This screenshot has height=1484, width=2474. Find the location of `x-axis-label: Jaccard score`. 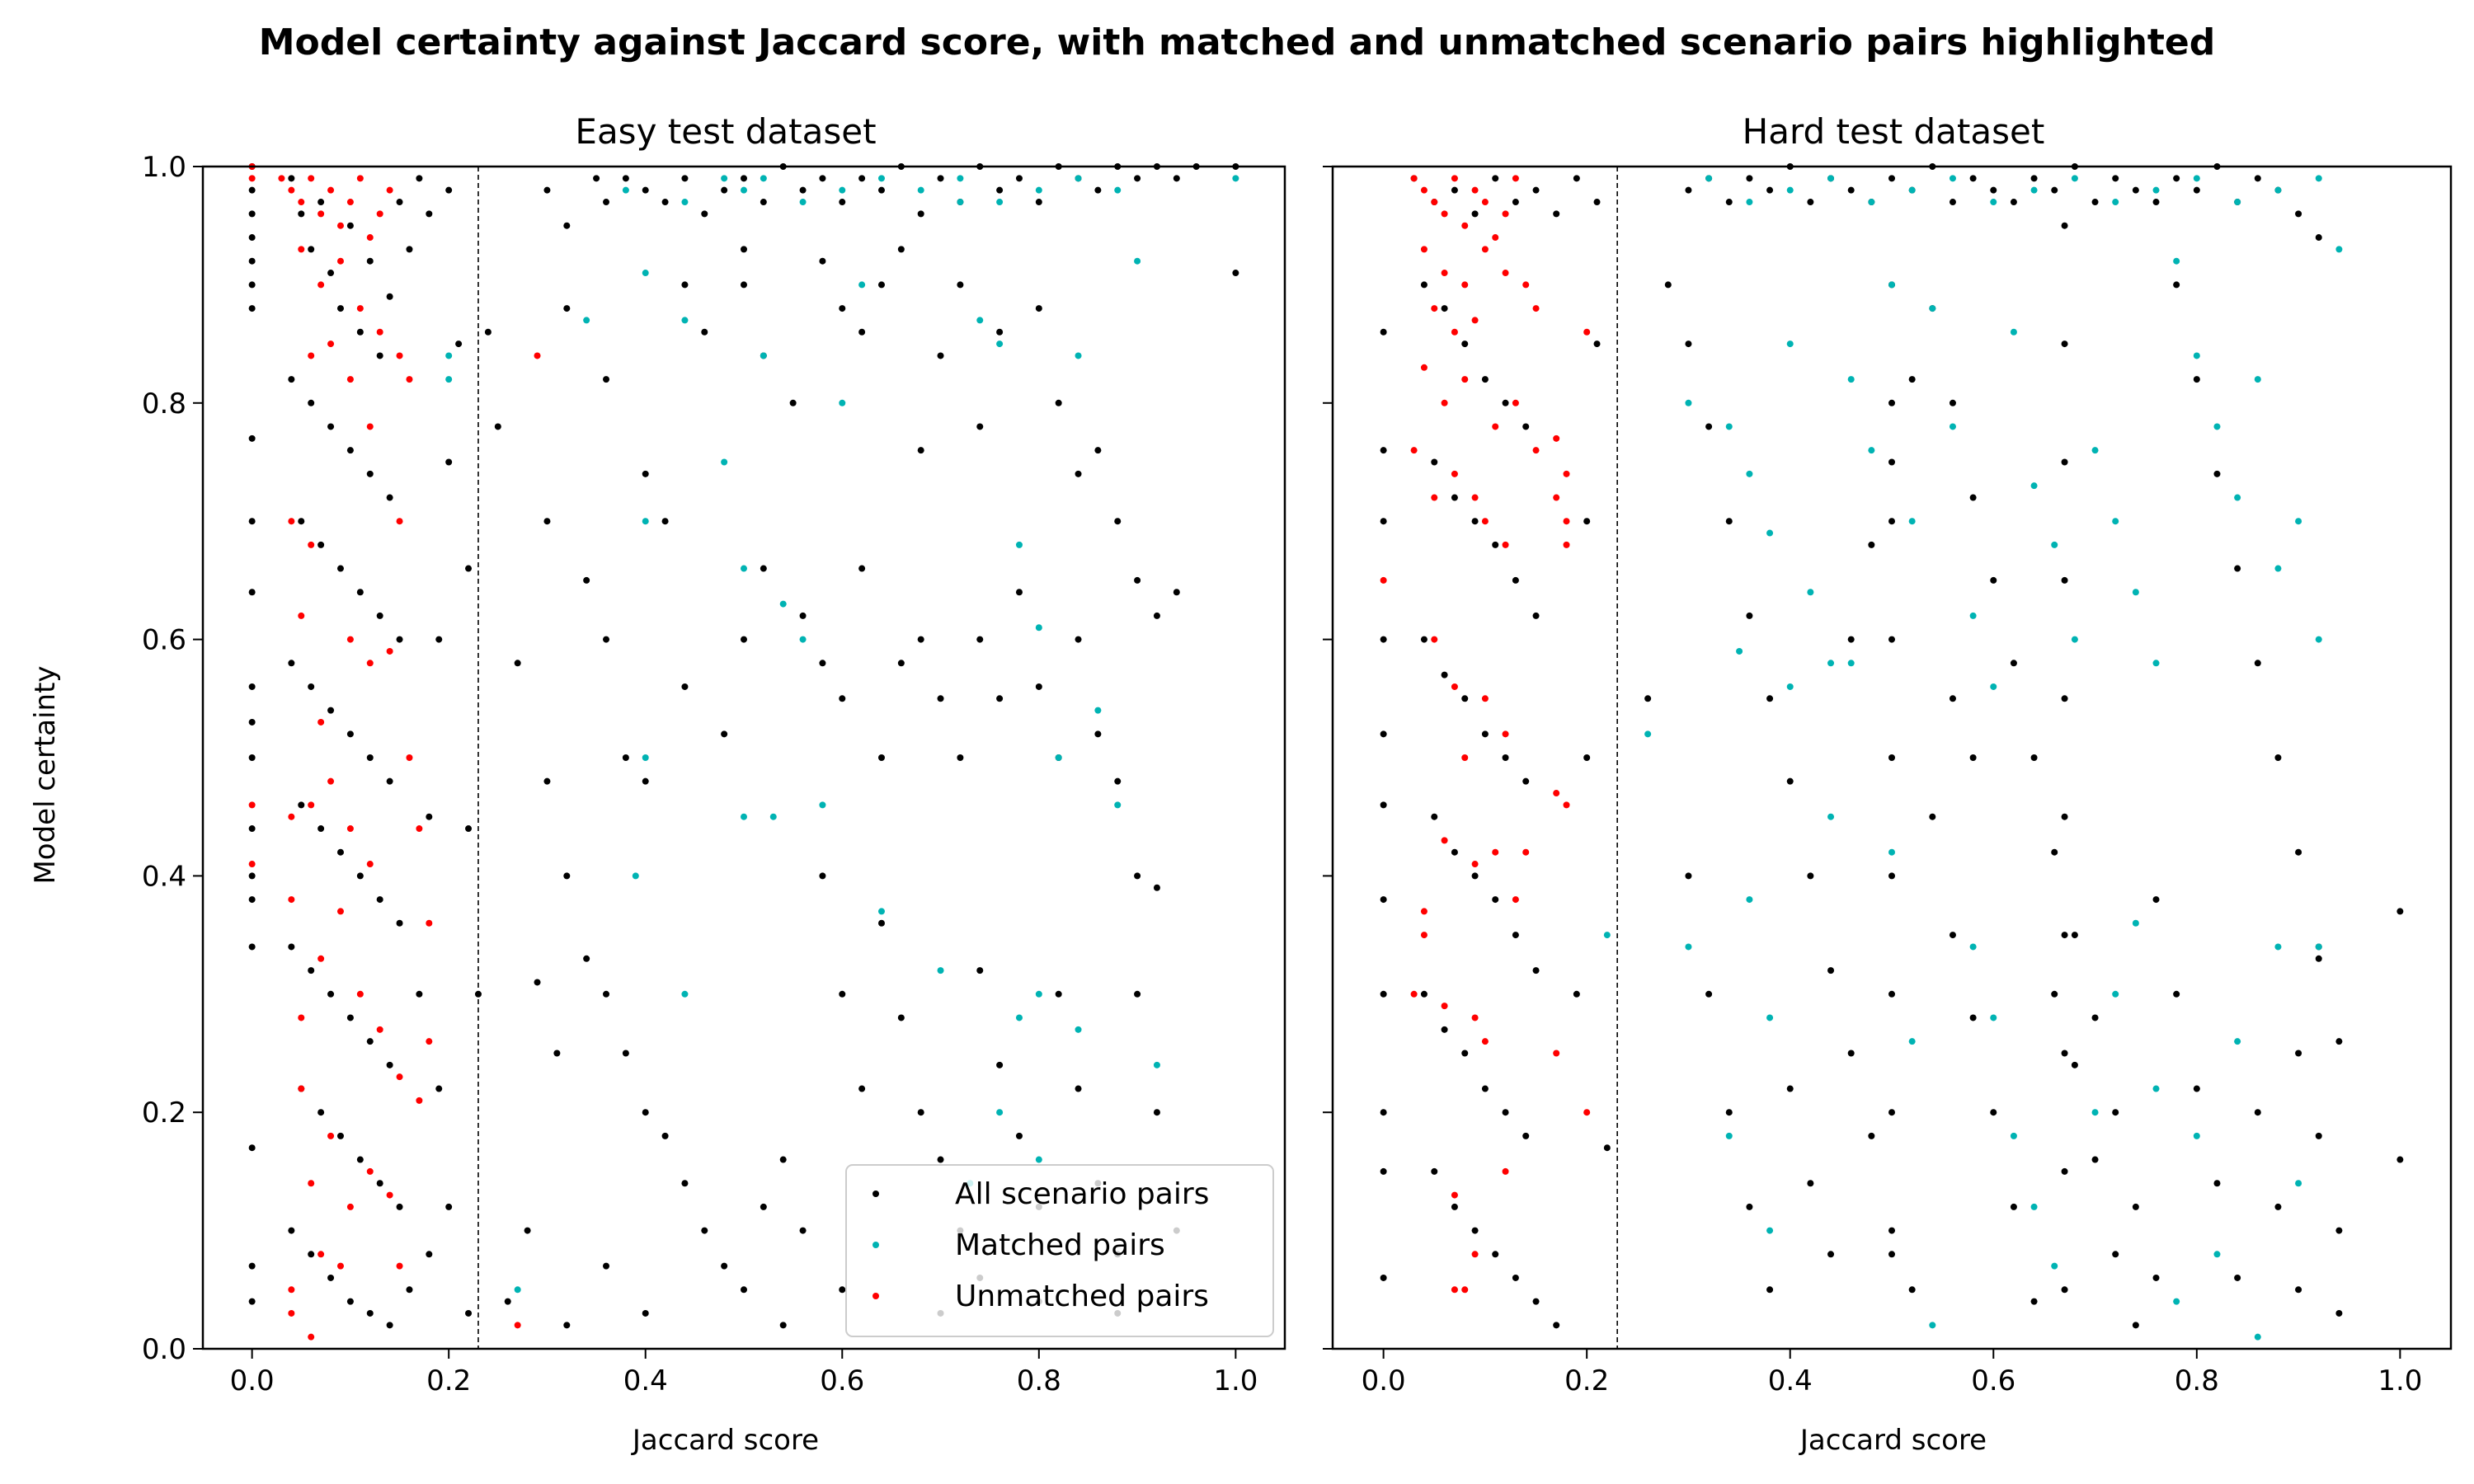

x-axis-label: Jaccard score is located at coordinates (725, 1440).